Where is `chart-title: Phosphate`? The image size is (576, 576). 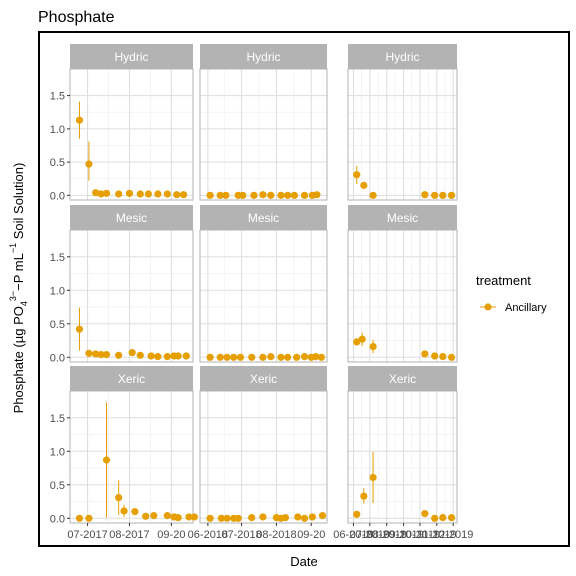 chart-title: Phosphate is located at coordinates (76, 17).